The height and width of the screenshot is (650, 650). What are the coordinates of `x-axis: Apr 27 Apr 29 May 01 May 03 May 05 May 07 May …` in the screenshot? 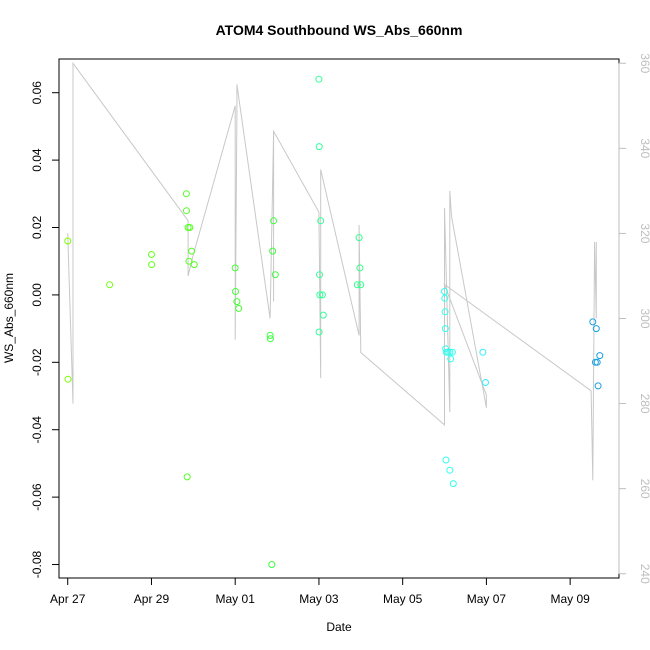 It's located at (320, 591).